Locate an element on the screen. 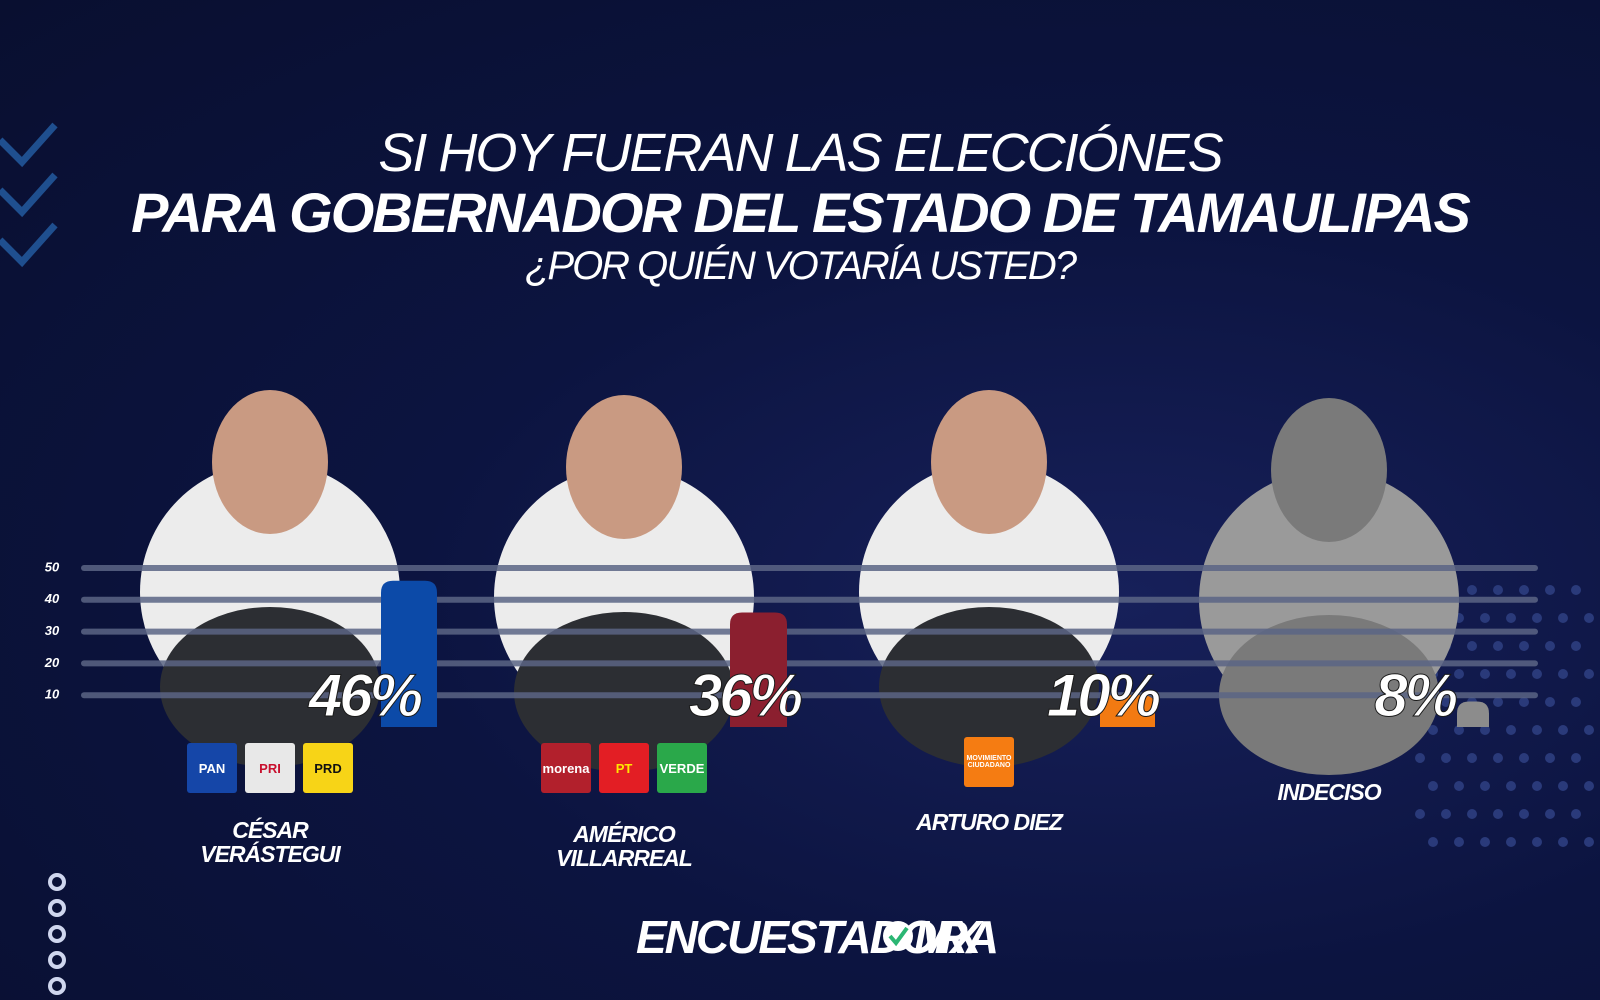 The image size is (1600, 1000). value-label: 10% is located at coordinates (1103, 695).